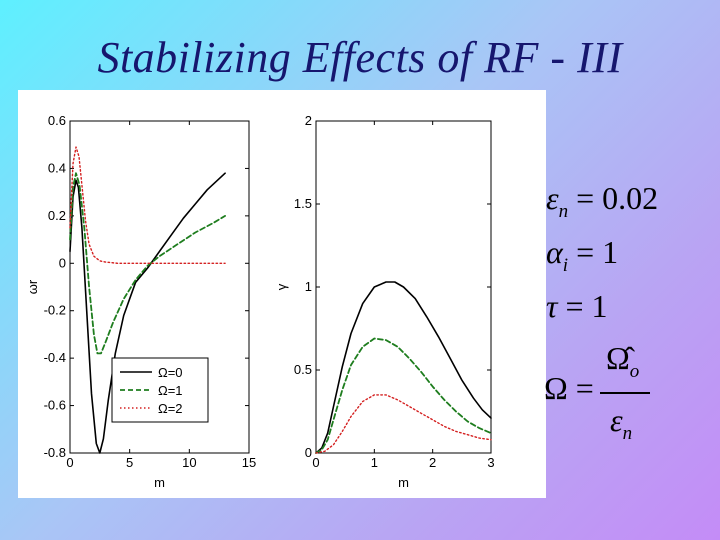 The height and width of the screenshot is (540, 720). I want to click on equation-alpha: αi = 1, so click(582, 255).